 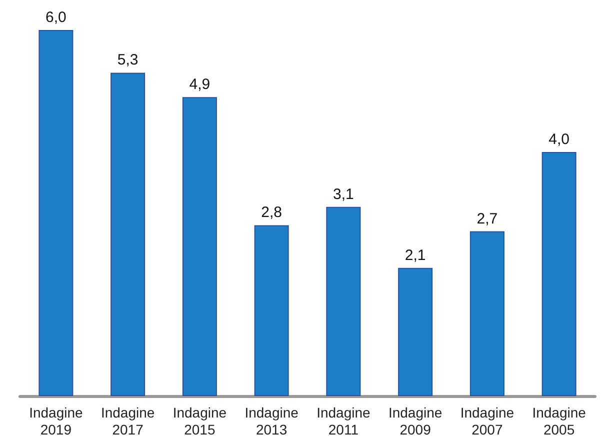 What do you see at coordinates (487, 421) in the screenshot?
I see `x-tick-label: Indagine 2007` at bounding box center [487, 421].